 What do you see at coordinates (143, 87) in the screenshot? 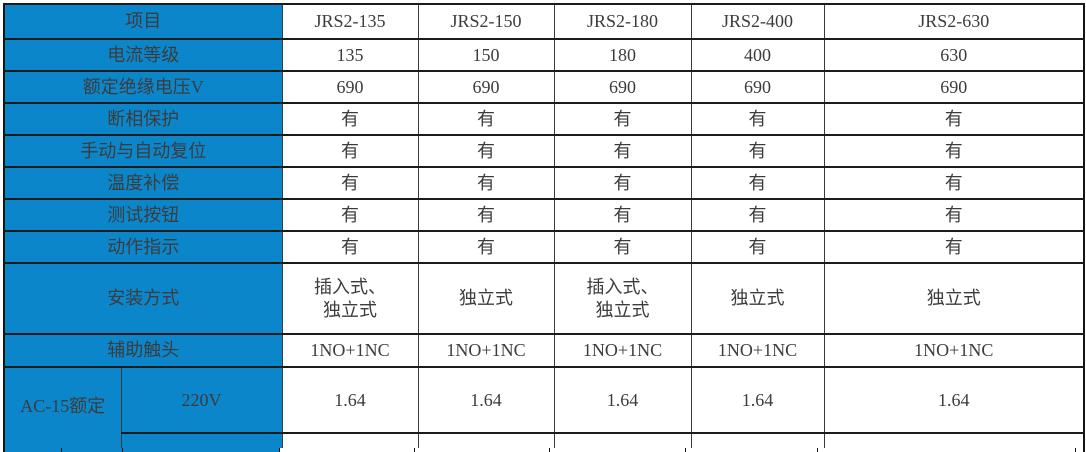
I see `row-label: 额定绝缘电压V` at bounding box center [143, 87].